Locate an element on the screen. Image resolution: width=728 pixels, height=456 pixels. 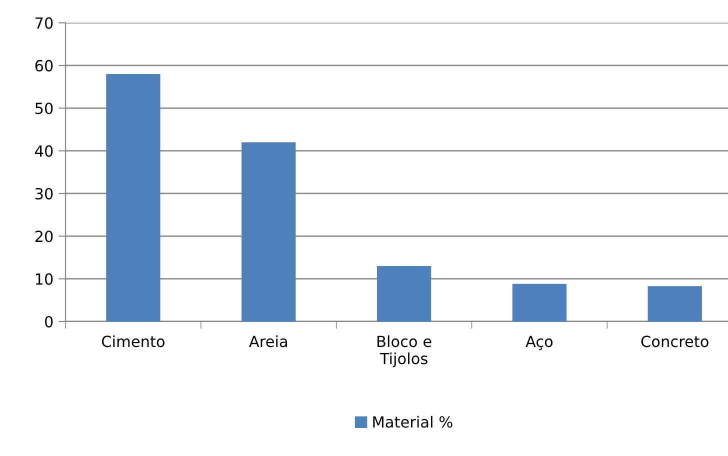
y-tick-label: 0 is located at coordinates (49, 322).